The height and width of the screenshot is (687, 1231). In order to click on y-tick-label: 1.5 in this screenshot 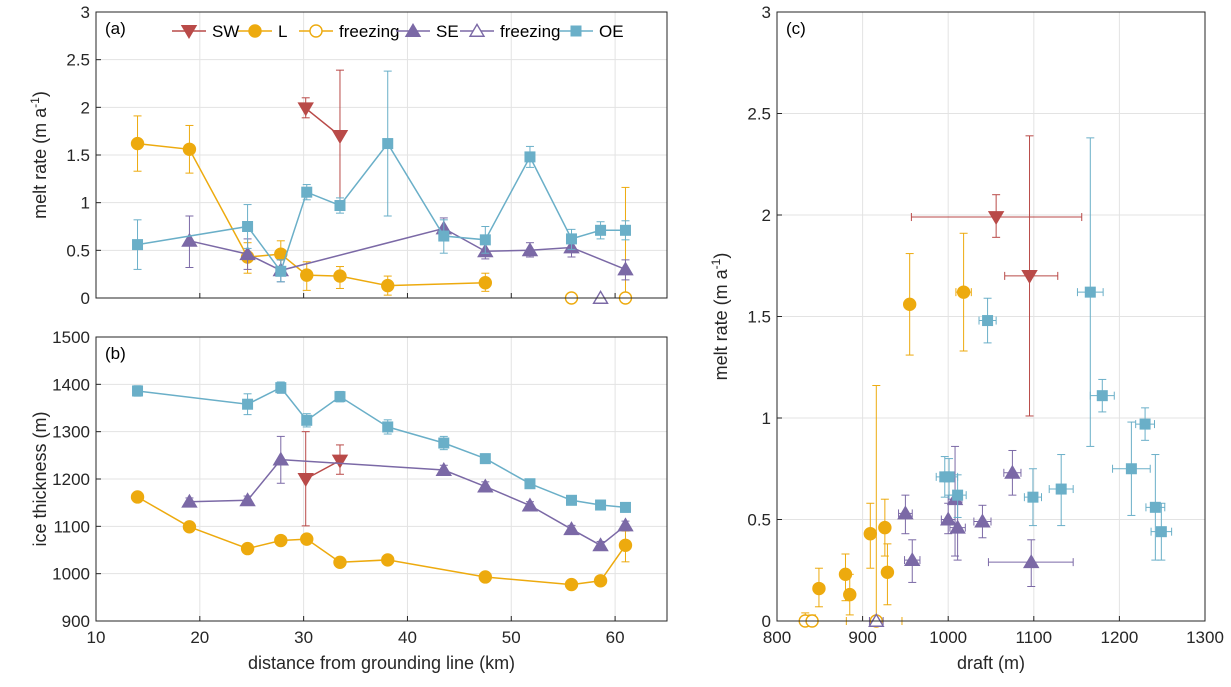, I will do `click(78, 155)`.